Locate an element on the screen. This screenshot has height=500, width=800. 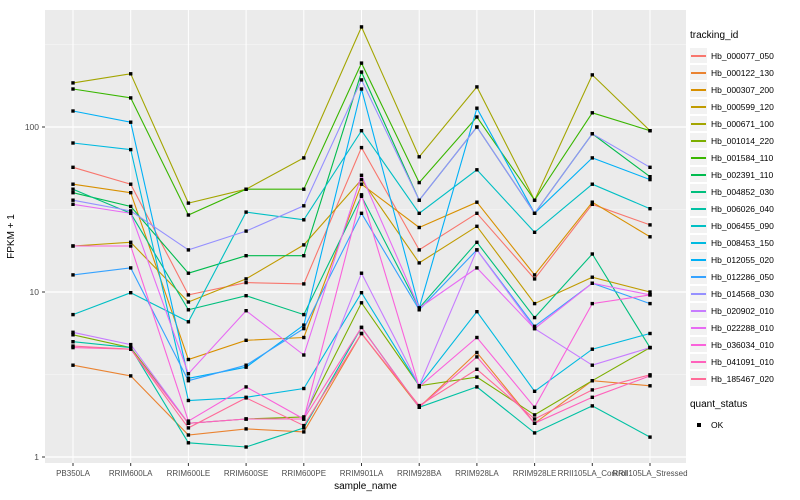
legend-item-label: Hb_001014_220 is located at coordinates (742, 140).